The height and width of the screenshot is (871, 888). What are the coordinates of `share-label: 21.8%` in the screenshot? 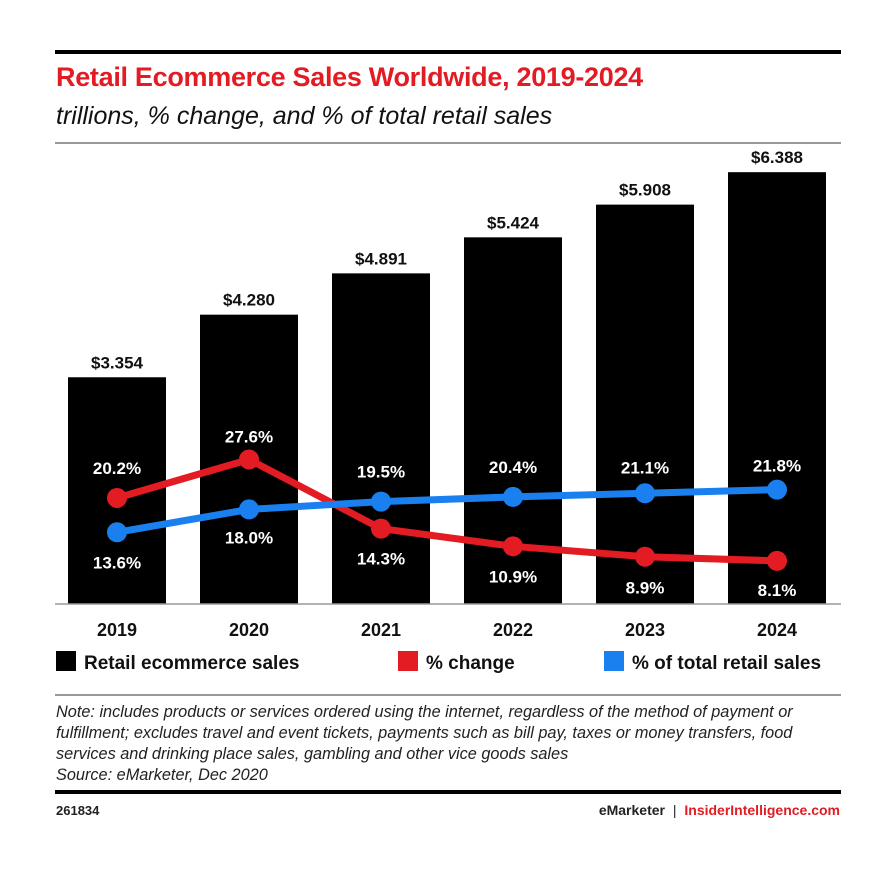 It's located at (777, 466).